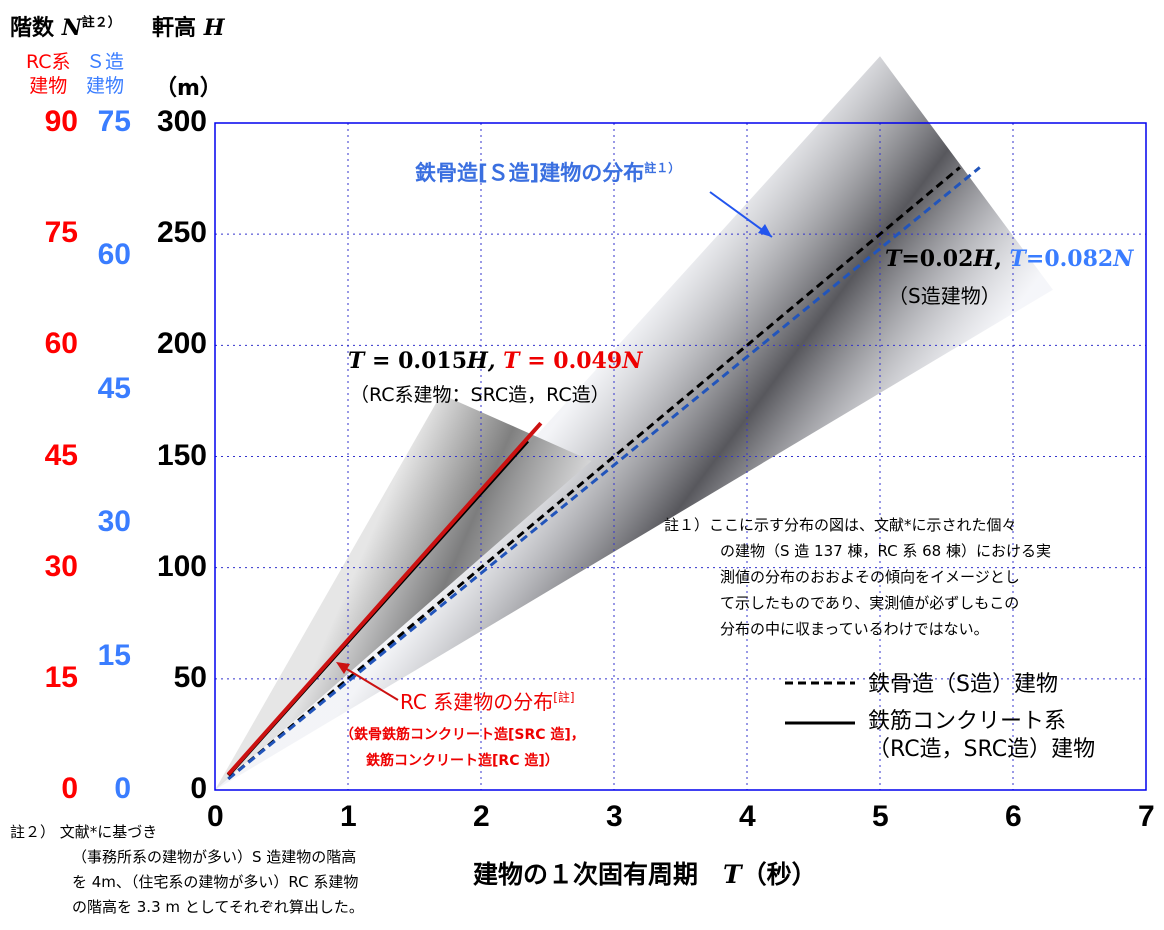 The width and height of the screenshot is (1164, 930). I want to click on rc-tick-label: 75, so click(61, 233).